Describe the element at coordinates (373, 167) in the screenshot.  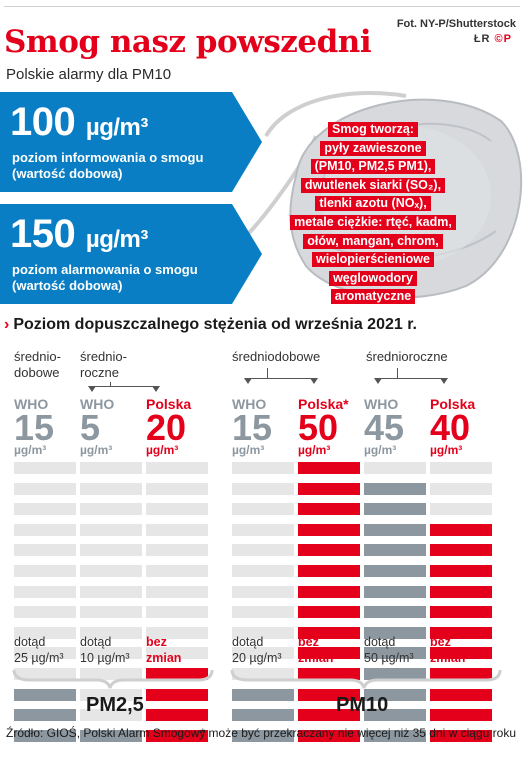
I see `smog-line: (PM10, PM2,5 PM1),` at that location.